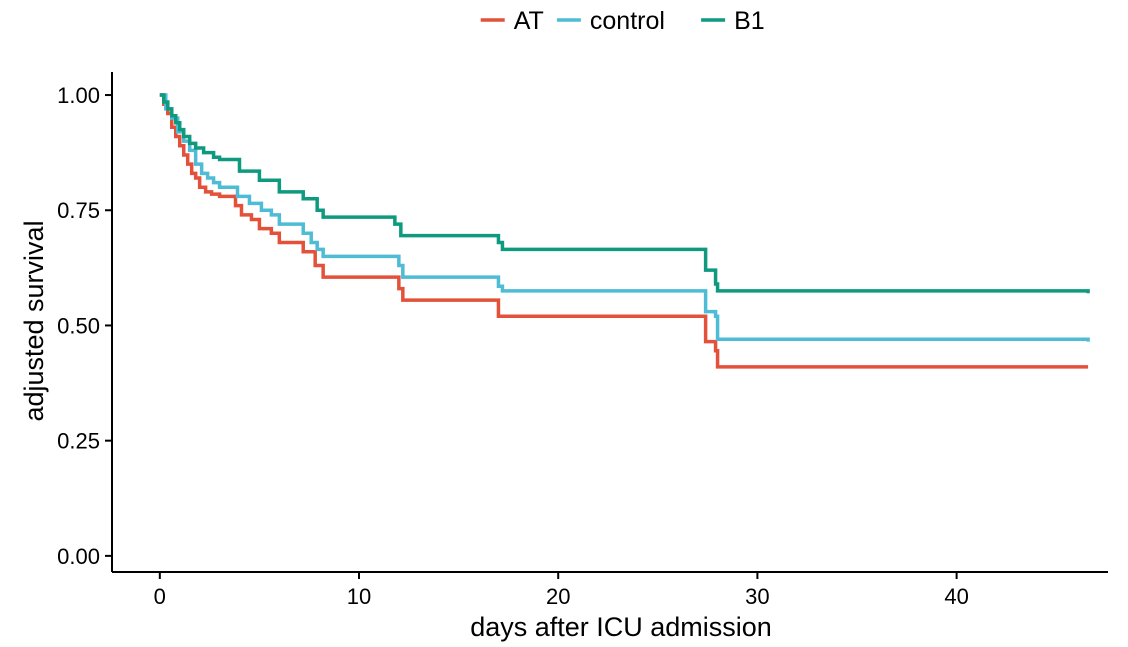 Image resolution: width=1128 pixels, height=647 pixels. I want to click on y-axis-ticks: 0.00 0.25 0.50 0.75 1.00, so click(84, 326).